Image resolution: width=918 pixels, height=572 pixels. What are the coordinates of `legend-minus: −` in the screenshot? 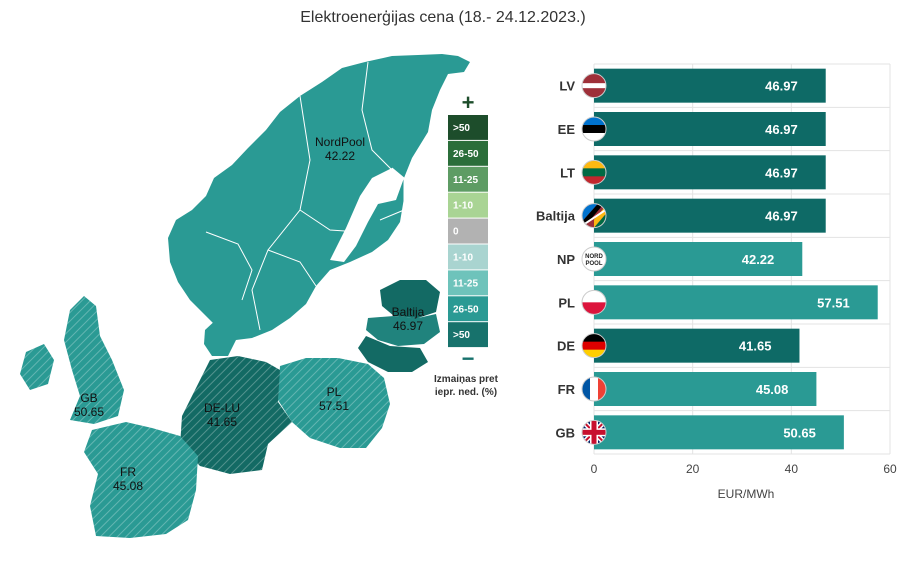 It's located at (468, 358).